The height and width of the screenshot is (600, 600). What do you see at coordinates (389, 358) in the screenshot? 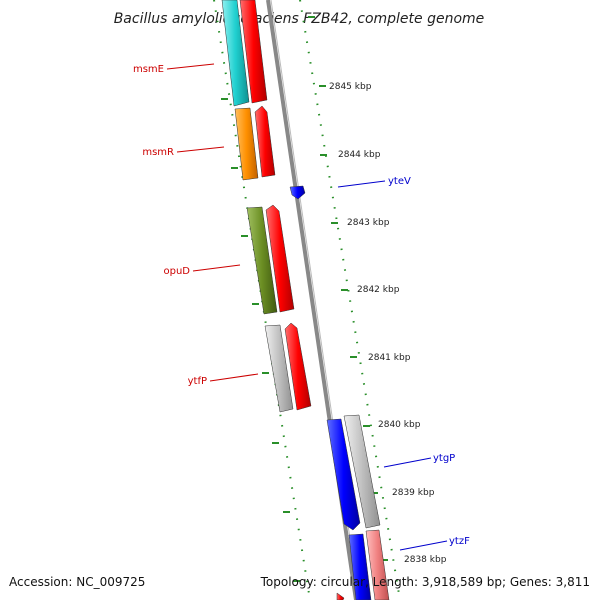
I see `tick-label: 2841 kbp` at bounding box center [389, 358].